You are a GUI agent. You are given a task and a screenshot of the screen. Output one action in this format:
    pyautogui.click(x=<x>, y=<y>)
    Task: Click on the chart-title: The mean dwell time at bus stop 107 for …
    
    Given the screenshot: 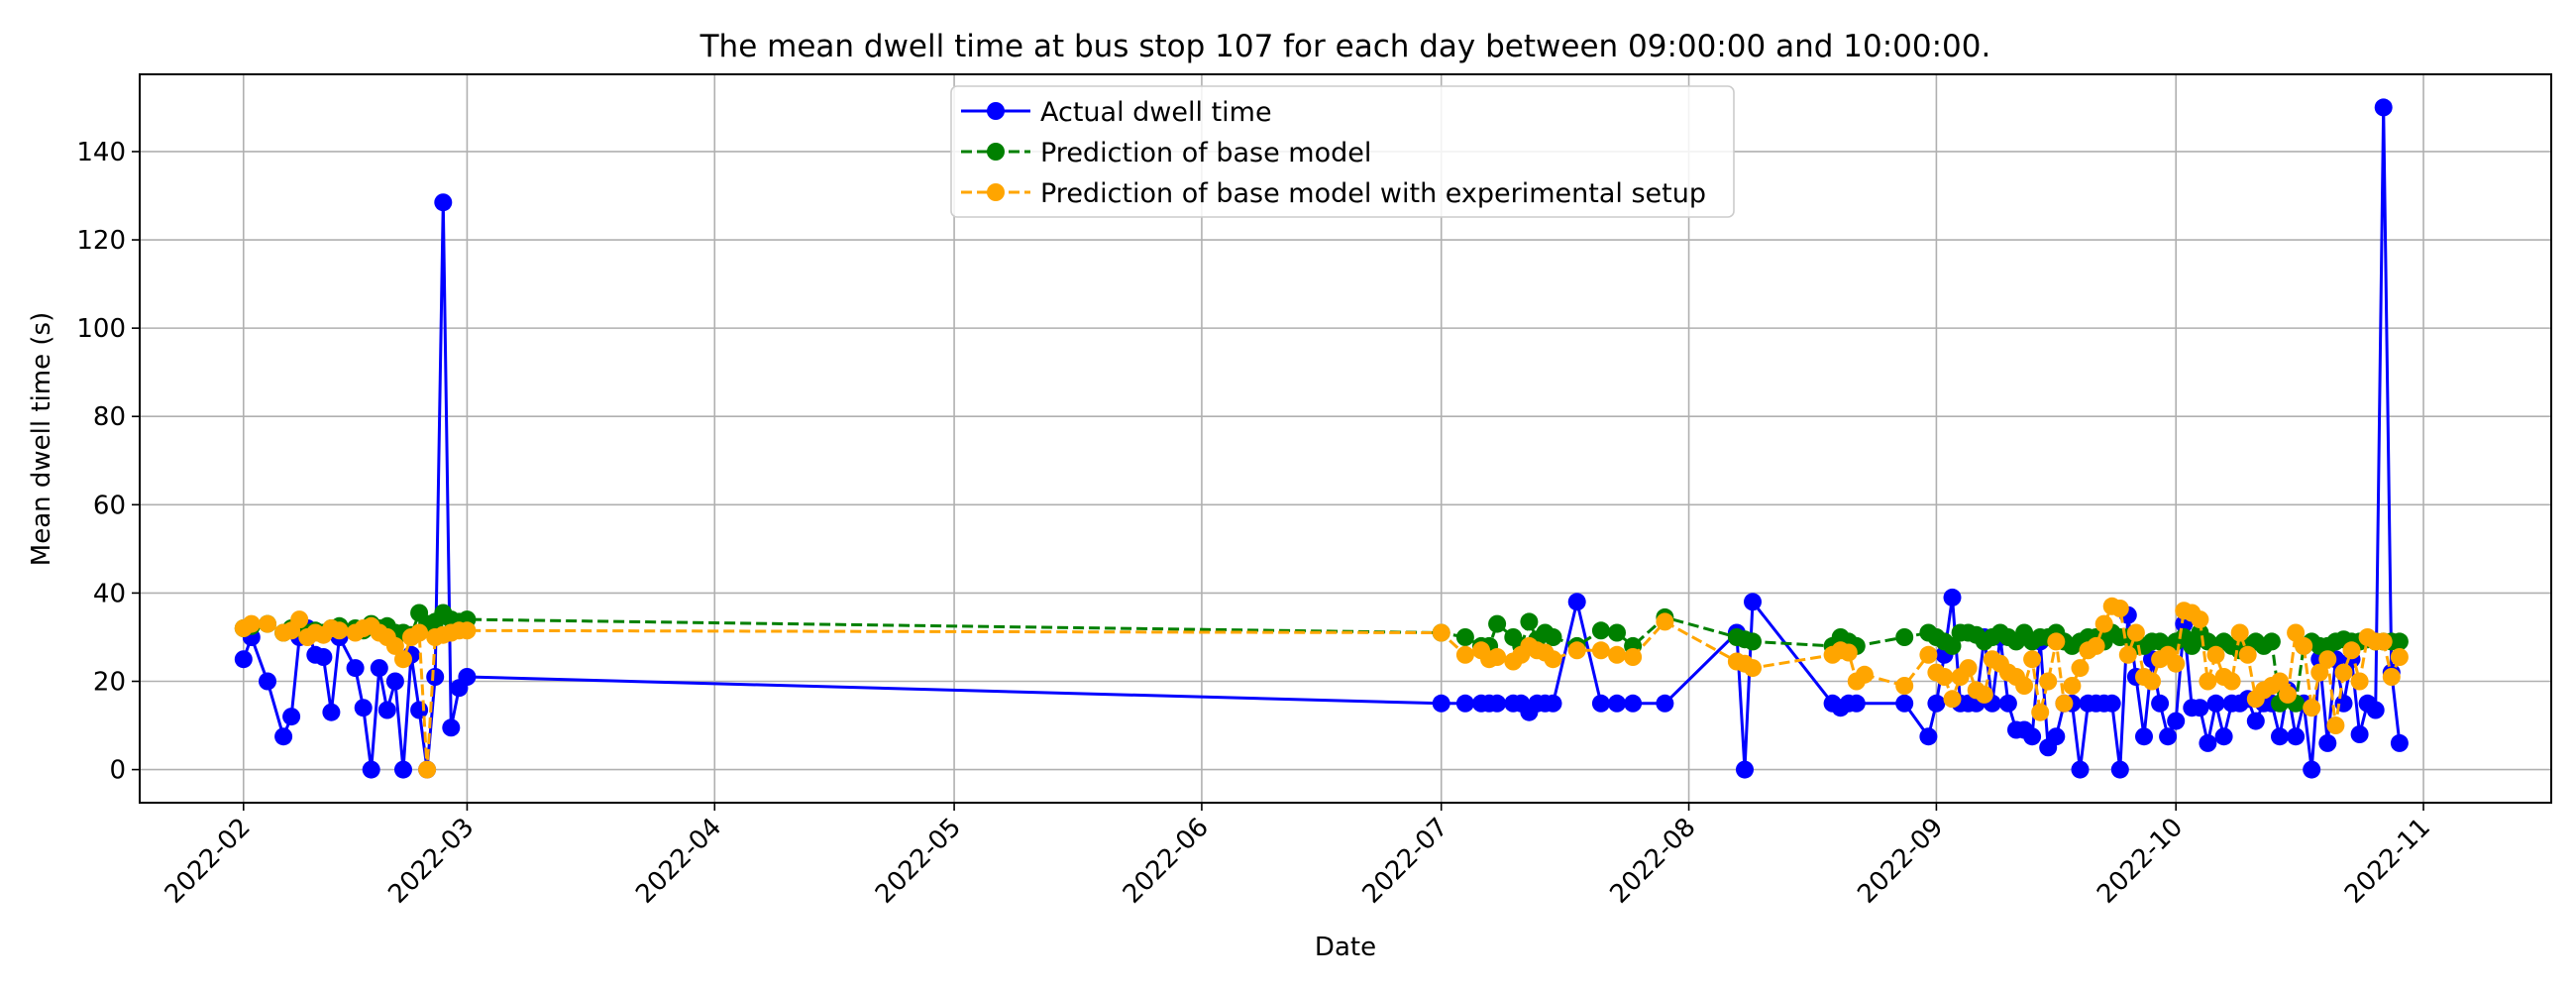 What is the action you would take?
    pyautogui.click(x=1345, y=46)
    